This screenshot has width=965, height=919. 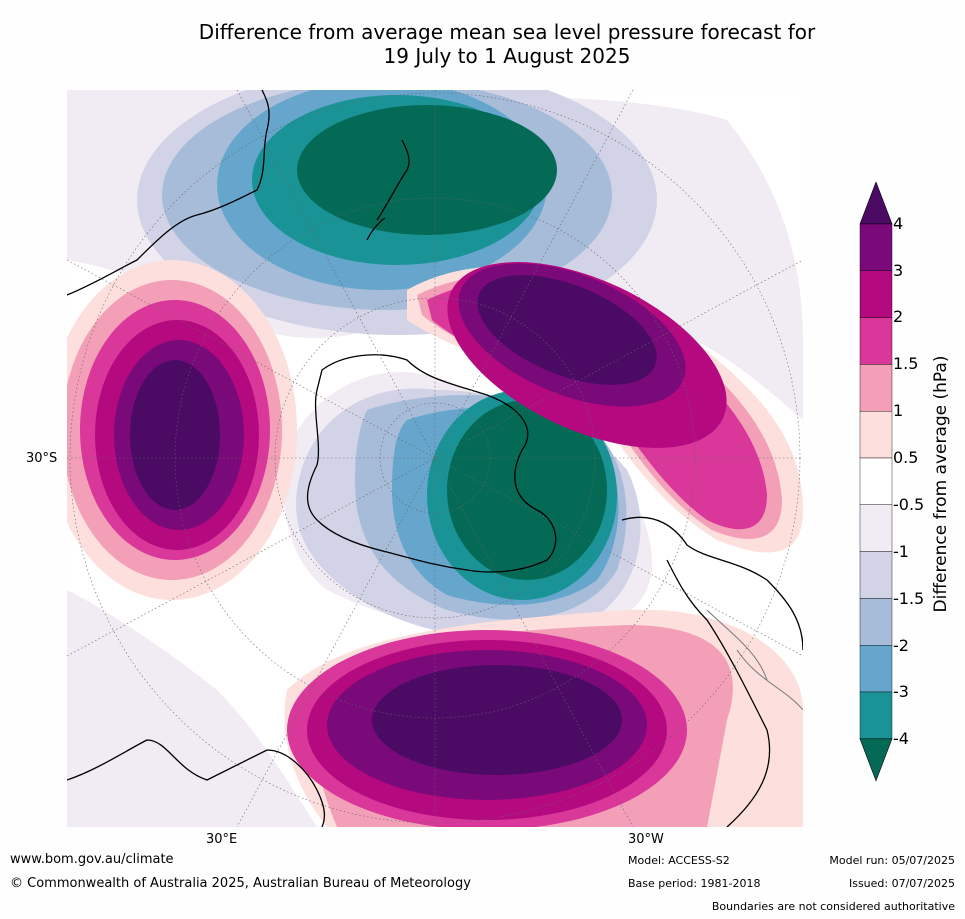 What do you see at coordinates (901, 883) in the screenshot?
I see `footer-issued: Issued: 07/07/2025` at bounding box center [901, 883].